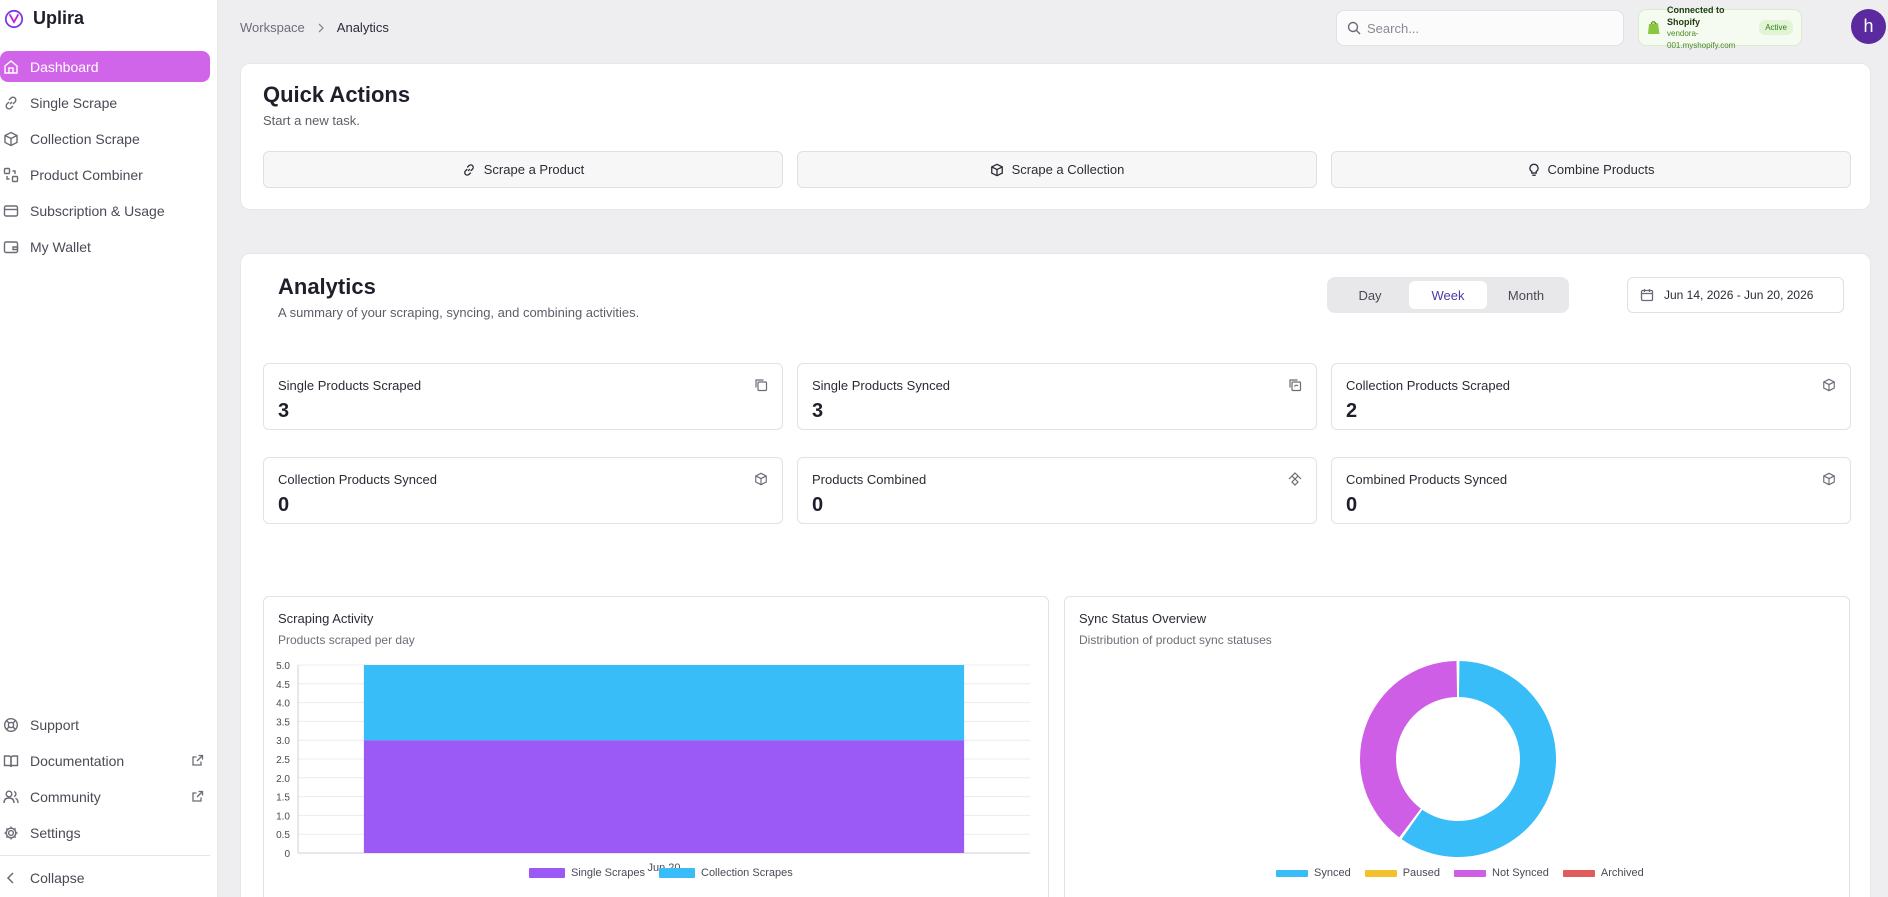  Describe the element at coordinates (11, 67) in the screenshot. I see `home-icon` at that location.